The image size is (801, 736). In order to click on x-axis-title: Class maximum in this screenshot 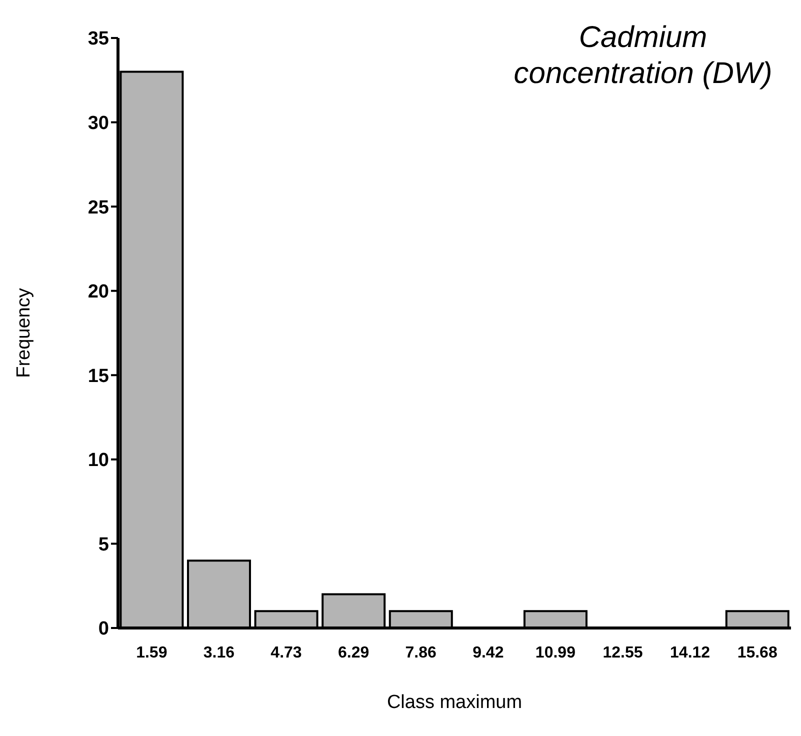, I will do `click(454, 702)`.